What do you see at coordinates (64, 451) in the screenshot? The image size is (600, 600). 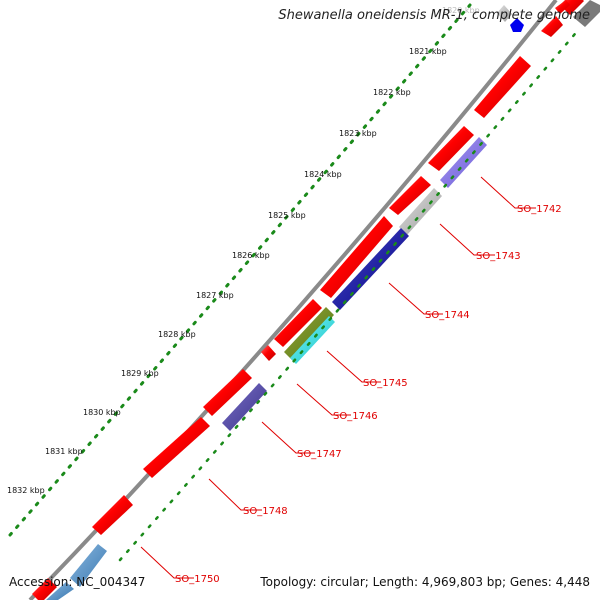 I see `ruler-tick-label: 1831 kbp` at bounding box center [64, 451].